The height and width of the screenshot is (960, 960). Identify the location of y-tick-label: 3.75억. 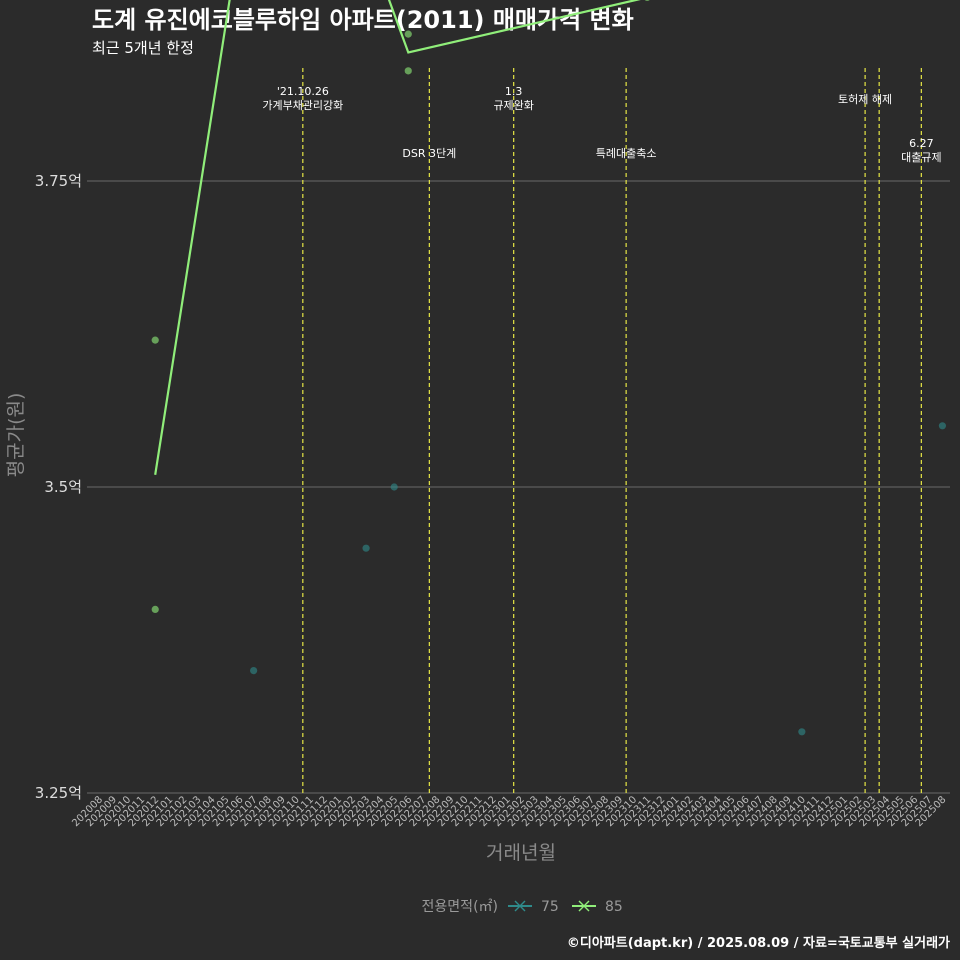
(58, 181).